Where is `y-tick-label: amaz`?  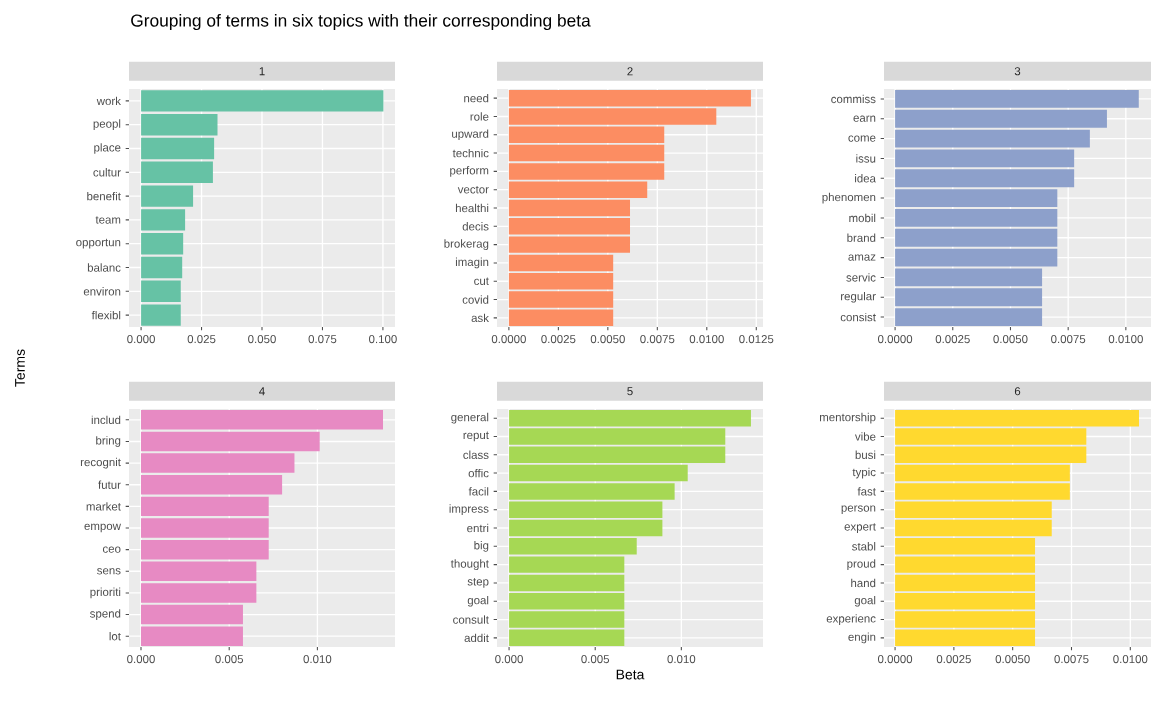 y-tick-label: amaz is located at coordinates (862, 257).